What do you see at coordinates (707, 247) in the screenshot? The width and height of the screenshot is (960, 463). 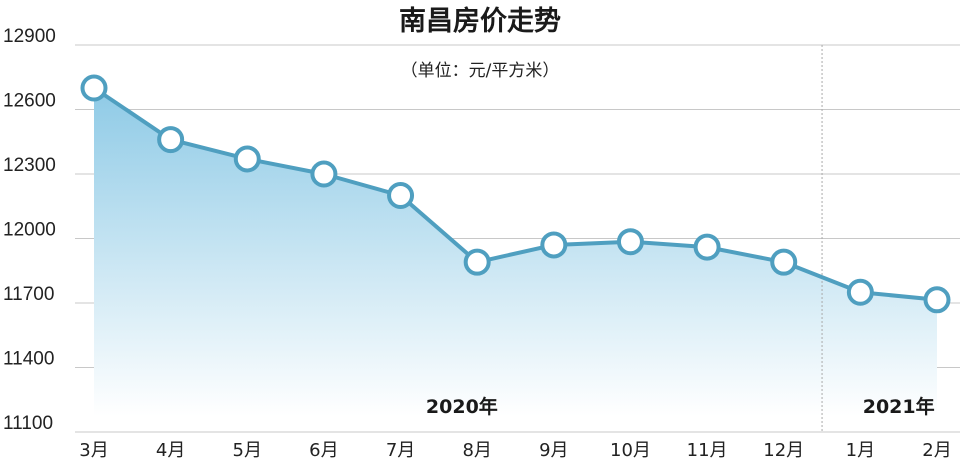 I see `data-point-11月` at bounding box center [707, 247].